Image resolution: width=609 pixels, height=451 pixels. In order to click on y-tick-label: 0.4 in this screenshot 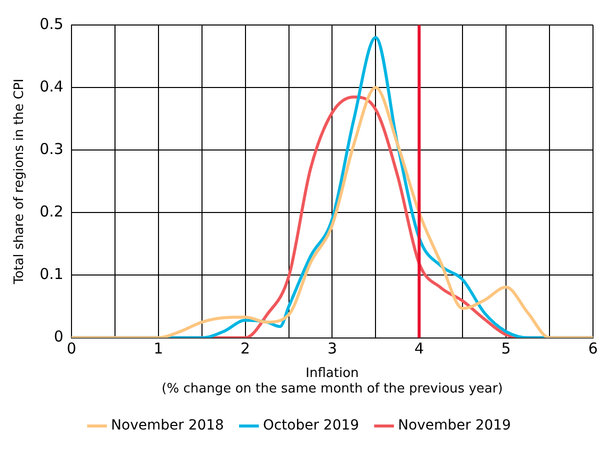, I will do `click(52, 86)`.